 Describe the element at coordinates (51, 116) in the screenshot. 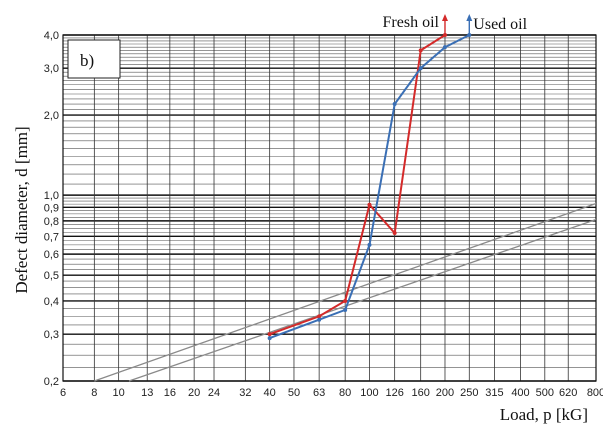

I see `y-tick-label: 2,0` at that location.